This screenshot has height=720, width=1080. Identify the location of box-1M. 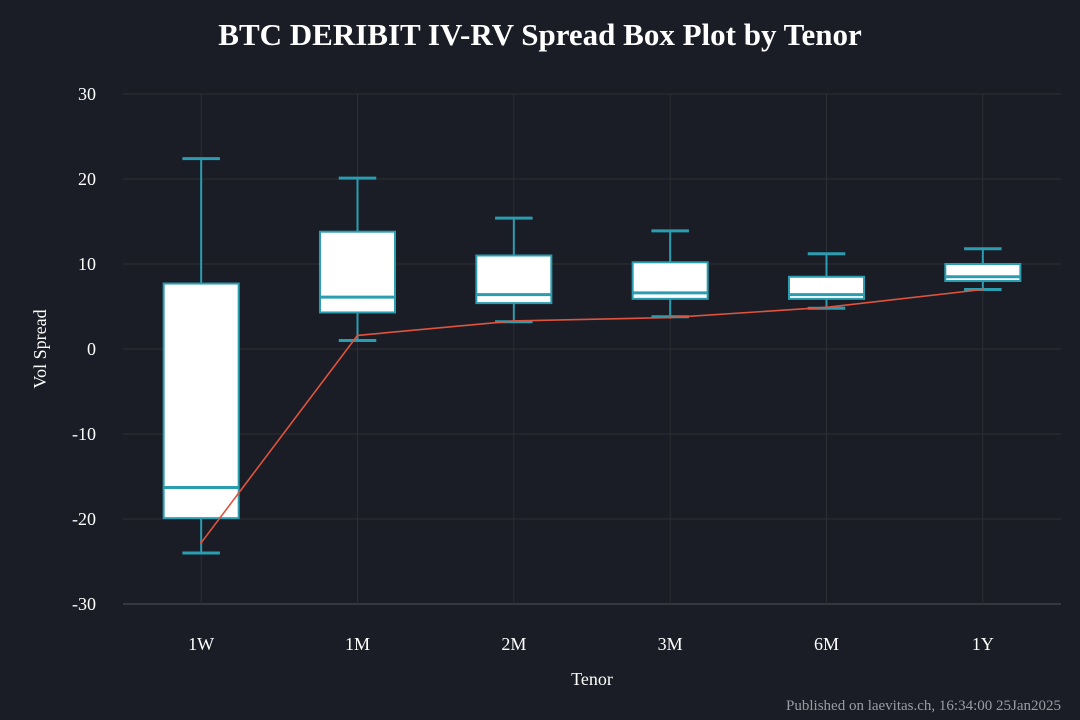
(357, 259).